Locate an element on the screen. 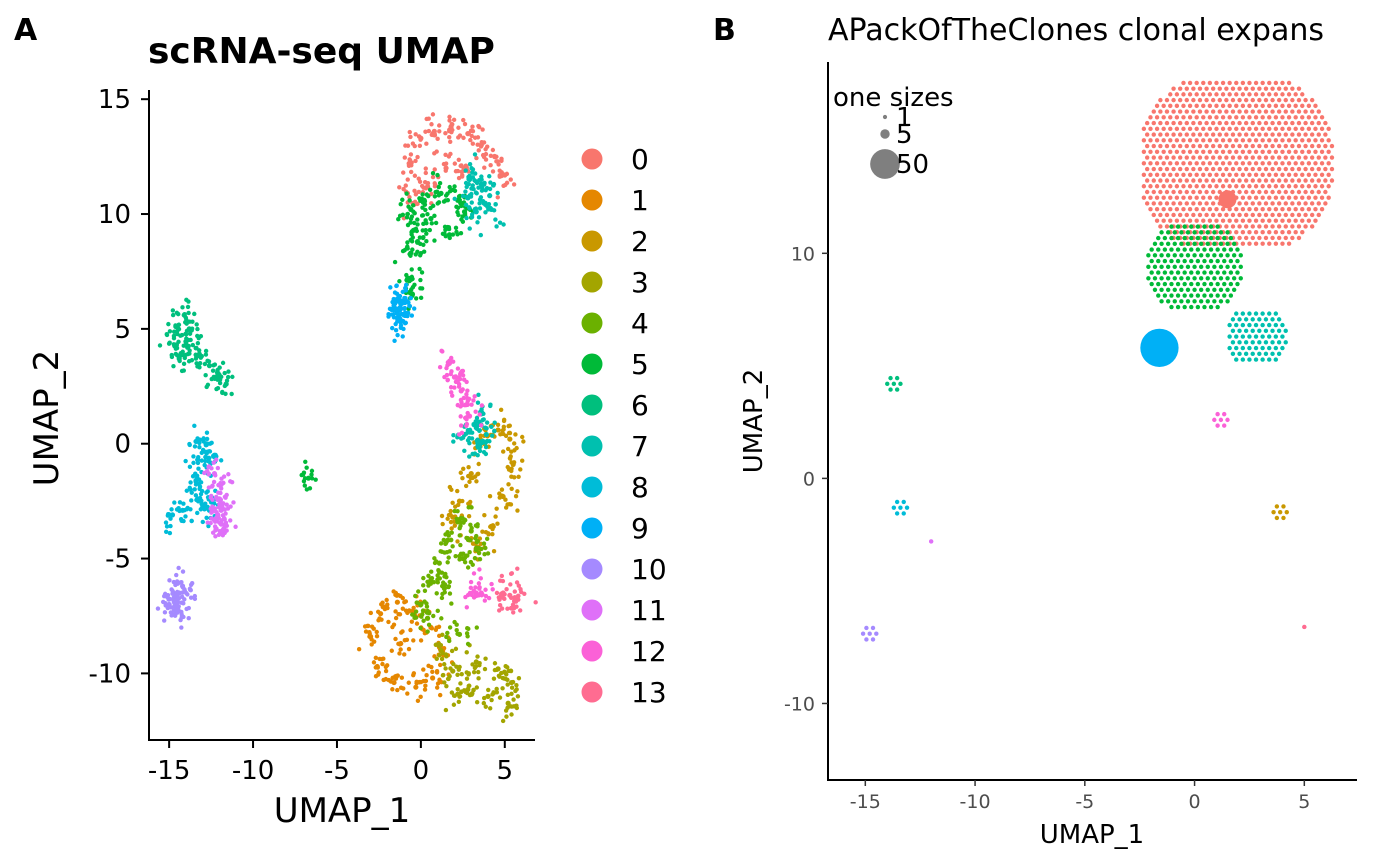 This screenshot has width=1400, height=865. legend-swatch is located at coordinates (592, 569).